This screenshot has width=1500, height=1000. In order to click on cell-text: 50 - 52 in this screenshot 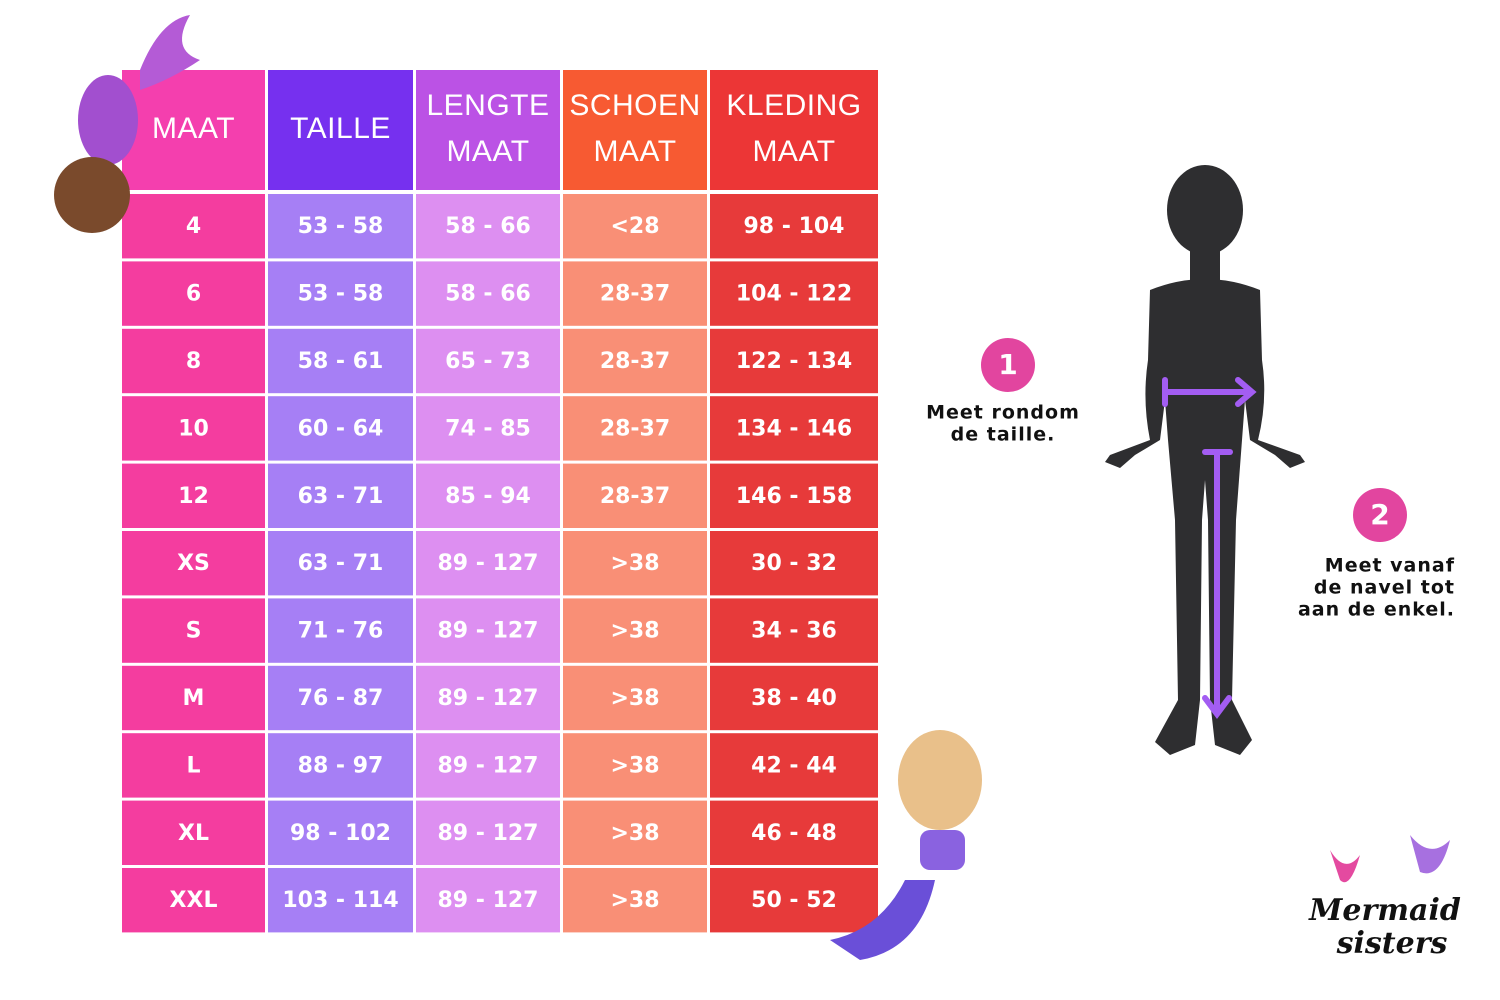, I will do `click(794, 900)`.